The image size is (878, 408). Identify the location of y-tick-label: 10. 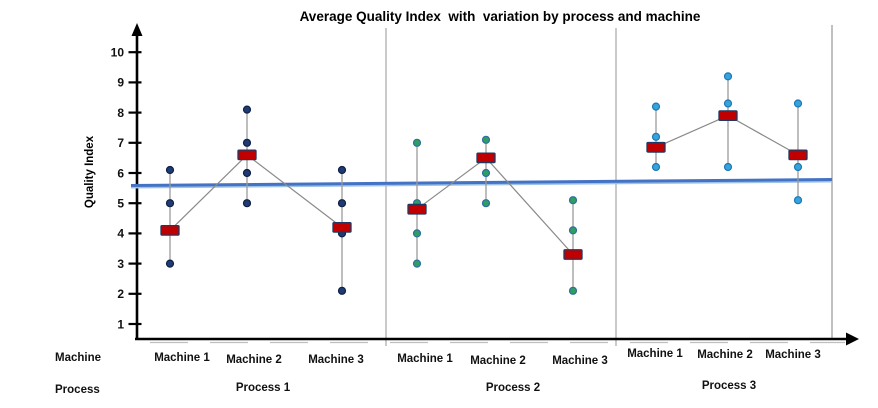
(118, 53).